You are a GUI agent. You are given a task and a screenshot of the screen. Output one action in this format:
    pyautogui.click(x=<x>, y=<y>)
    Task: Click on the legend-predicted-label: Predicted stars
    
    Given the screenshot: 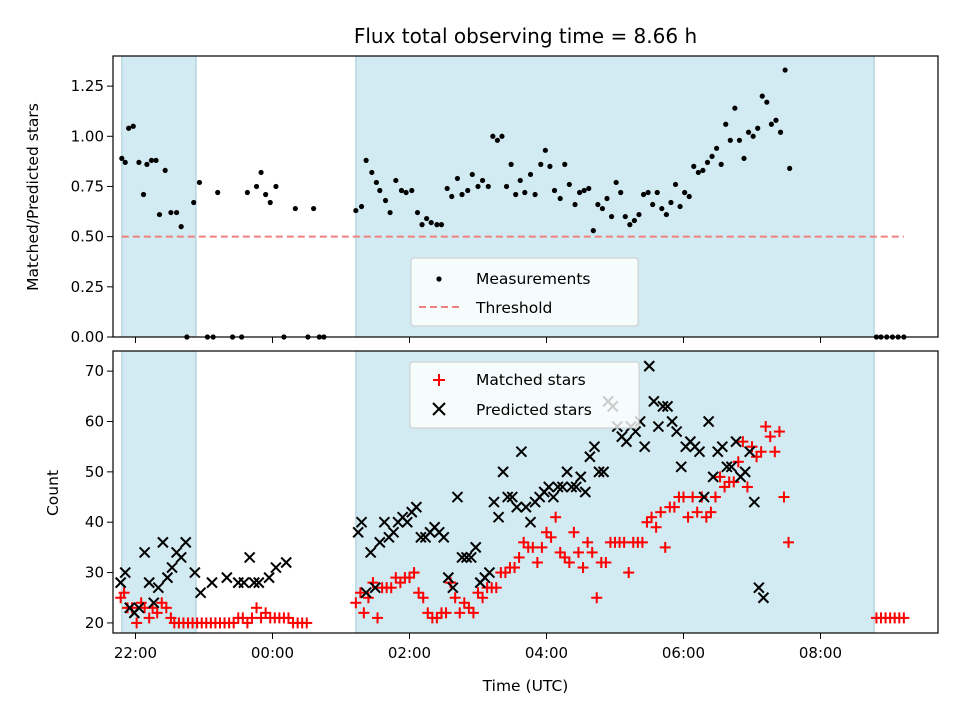 What is the action you would take?
    pyautogui.click(x=534, y=410)
    